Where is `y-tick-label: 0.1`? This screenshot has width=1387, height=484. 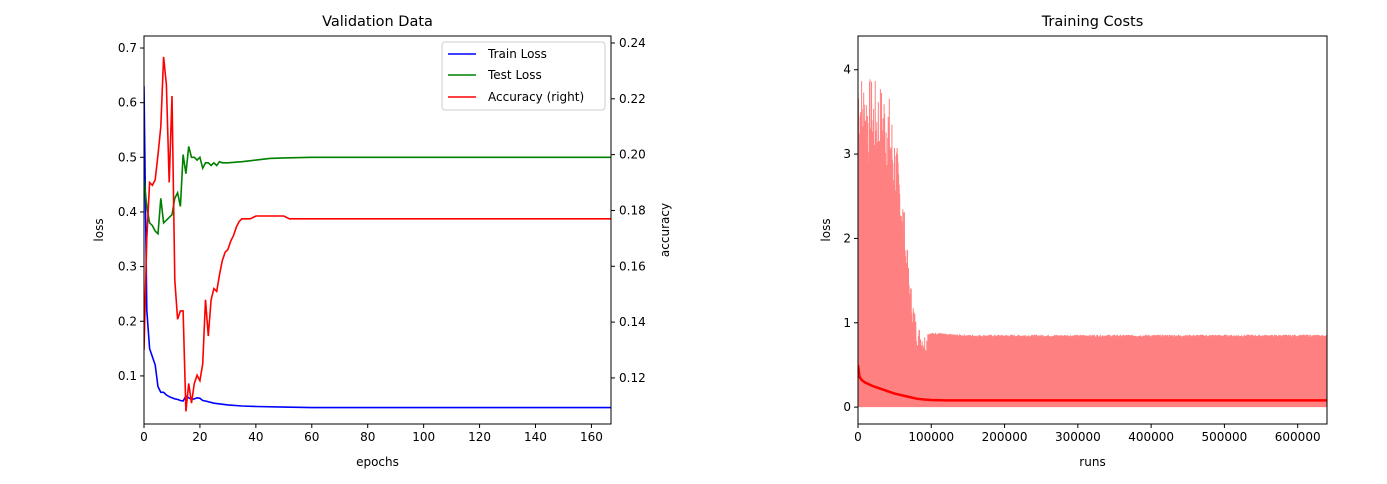 y-tick-label: 0.1 is located at coordinates (127, 376).